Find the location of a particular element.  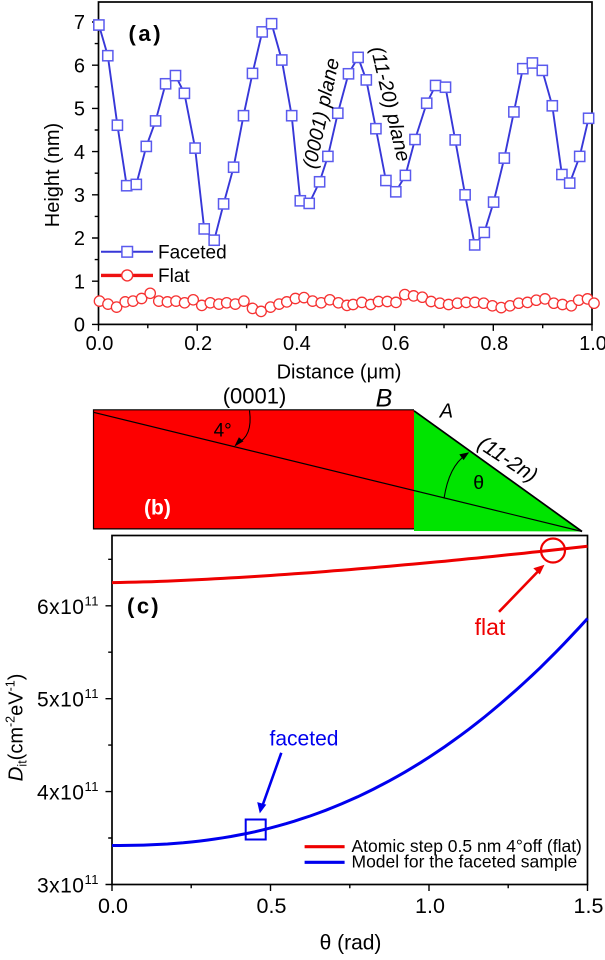

svg-text: A is located at coordinates (446, 412).